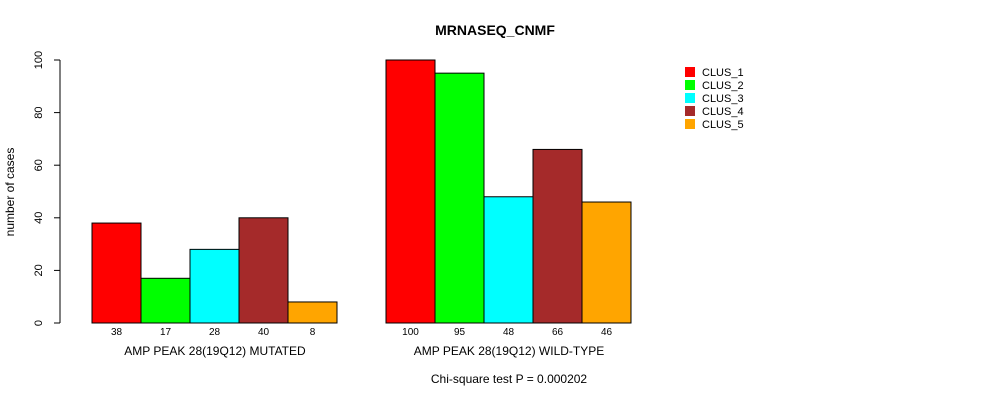  I want to click on bar-count-label: 40, so click(264, 332).